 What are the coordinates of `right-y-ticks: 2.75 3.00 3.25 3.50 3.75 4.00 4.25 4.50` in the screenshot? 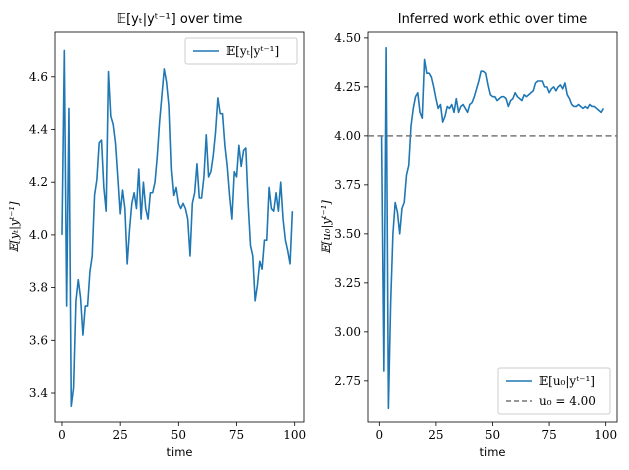 It's located at (351, 209).